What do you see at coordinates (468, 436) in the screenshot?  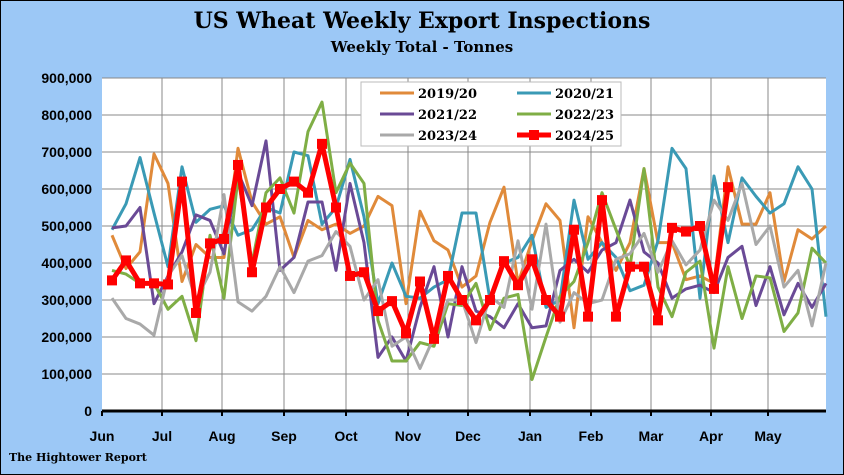 I see `x-tick-label: Dec` at bounding box center [468, 436].